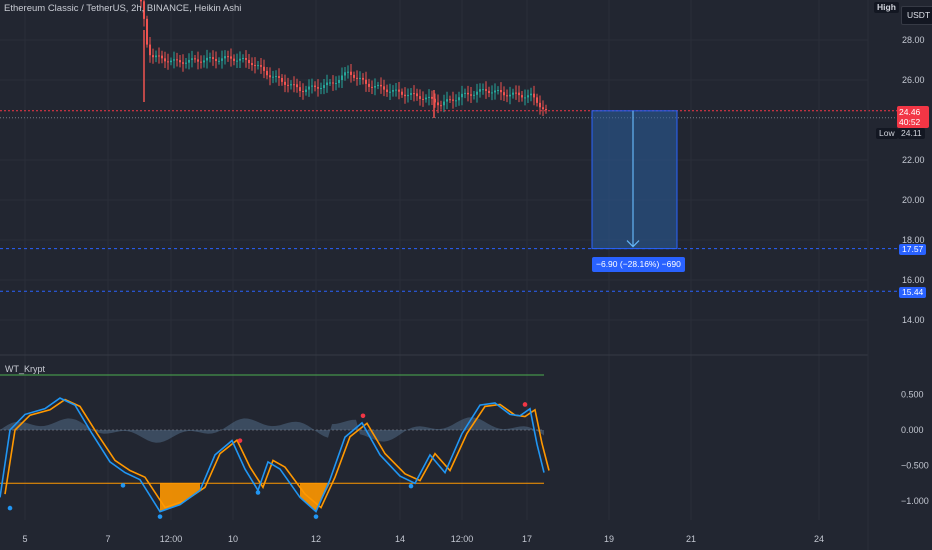  Describe the element at coordinates (886, 7) in the screenshot. I see `high-label: High` at that location.